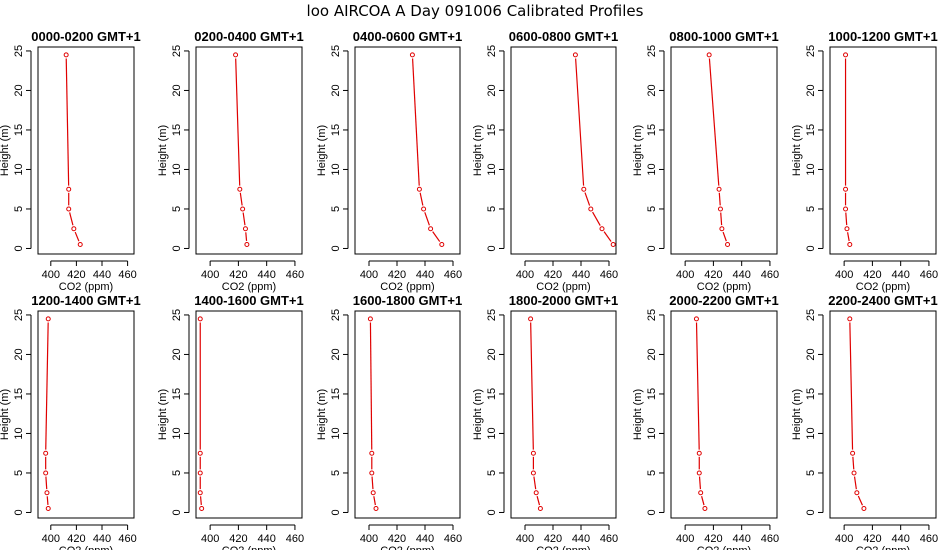 This screenshot has width=950, height=550. I want to click on panel-title: 0800-1000 GMT+1, so click(723, 36).